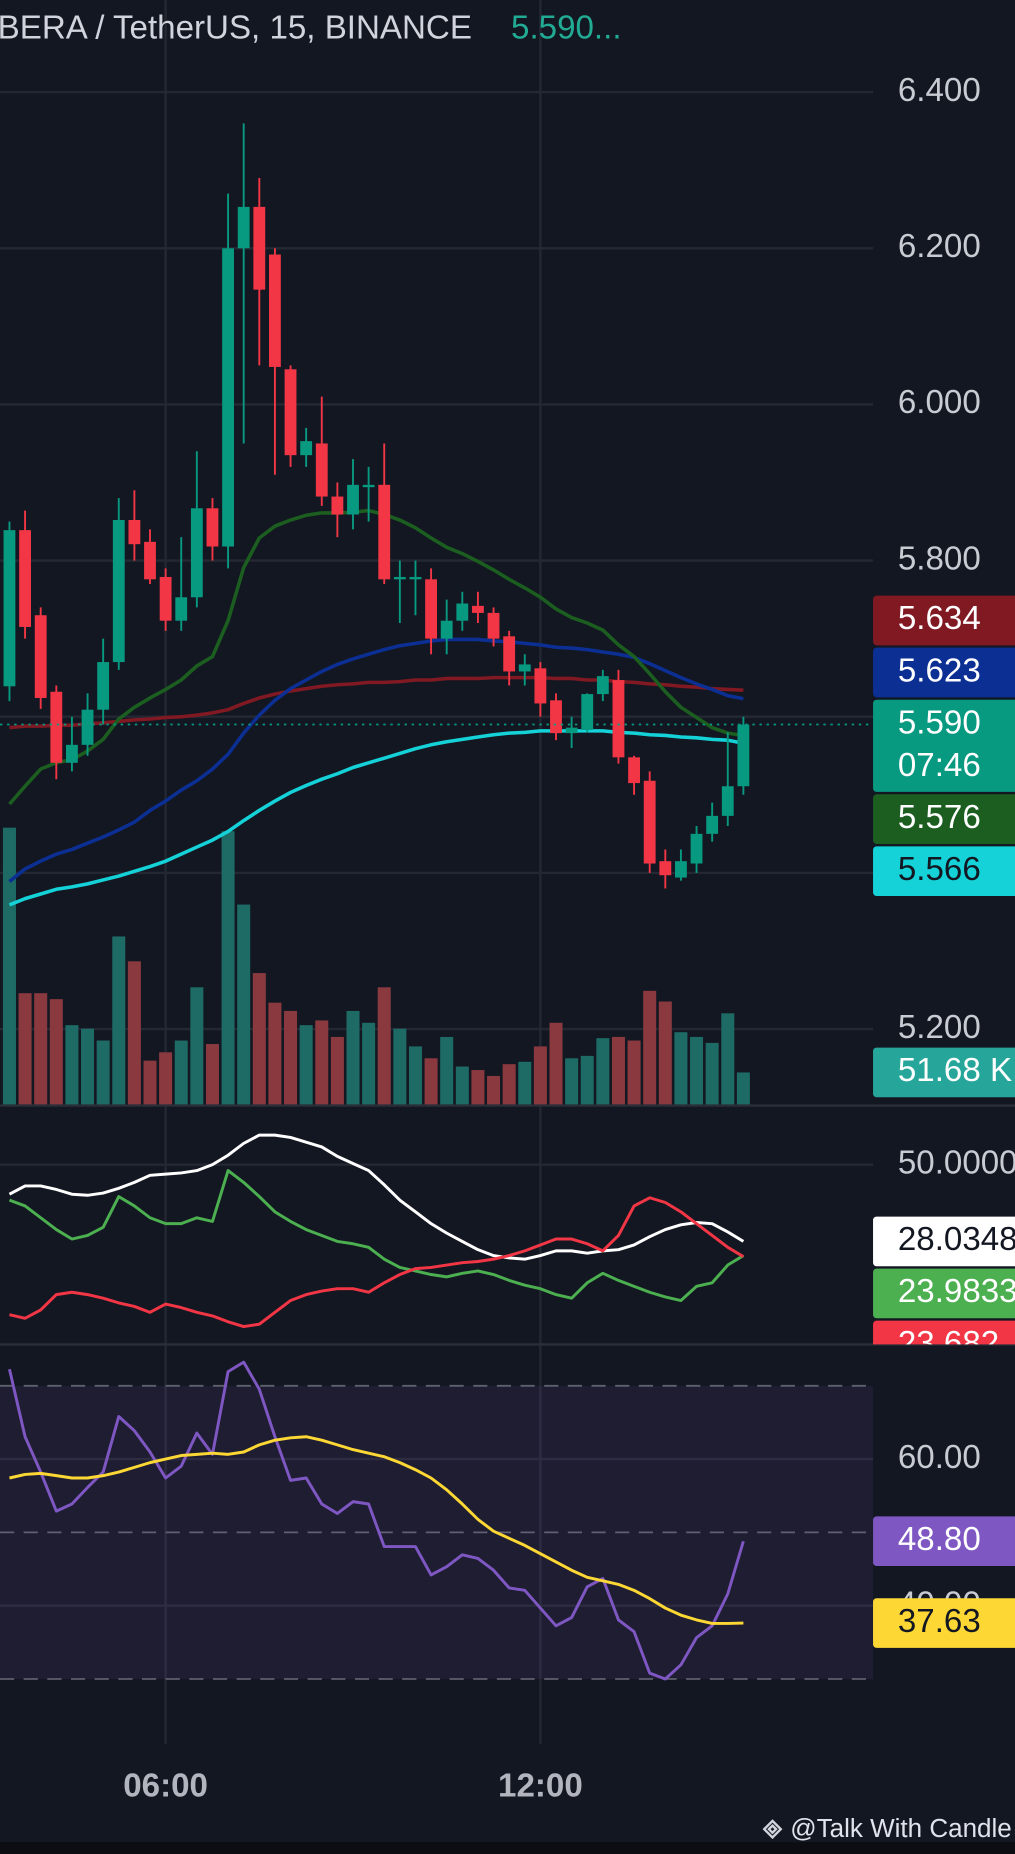 Image resolution: width=1015 pixels, height=1854 pixels. What do you see at coordinates (939, 90) in the screenshot?
I see `y-tick-label: 6.400` at bounding box center [939, 90].